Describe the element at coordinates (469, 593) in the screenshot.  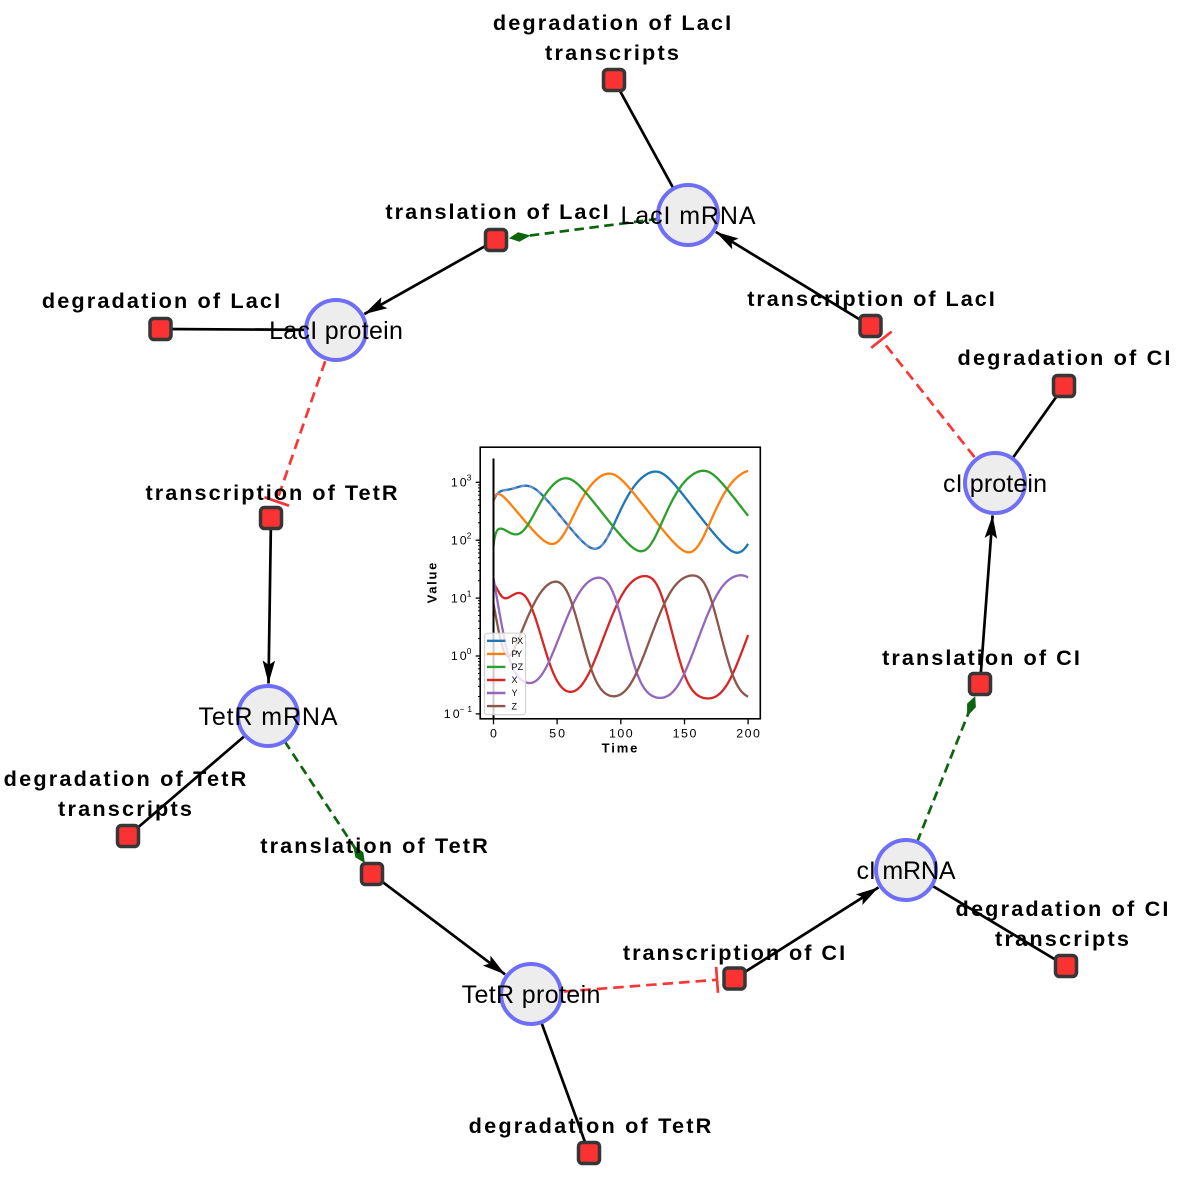
I see `svg-text: 1` at that location.